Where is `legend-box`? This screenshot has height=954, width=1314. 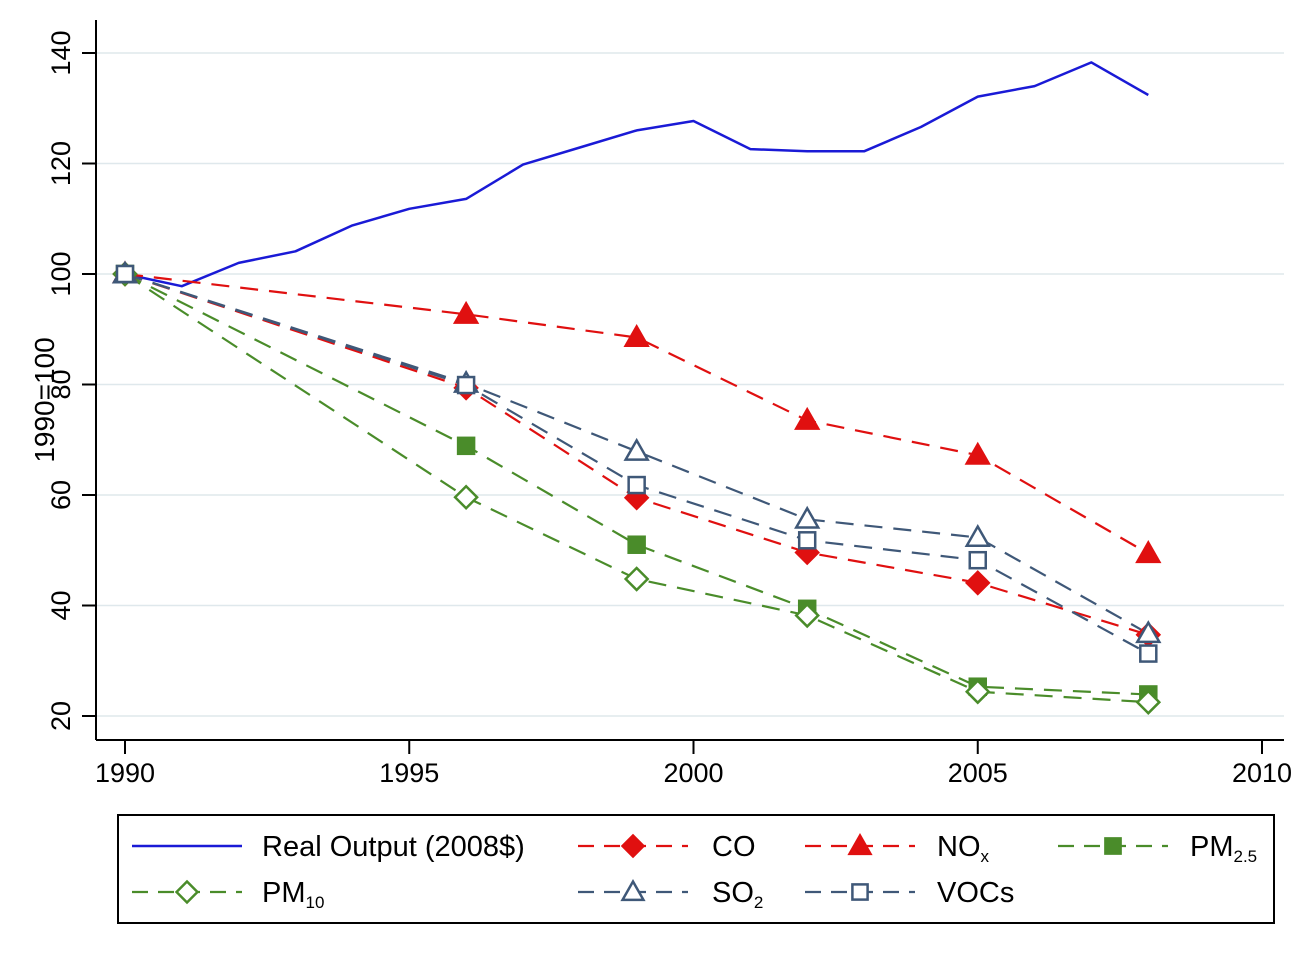
legend-box is located at coordinates (696, 869).